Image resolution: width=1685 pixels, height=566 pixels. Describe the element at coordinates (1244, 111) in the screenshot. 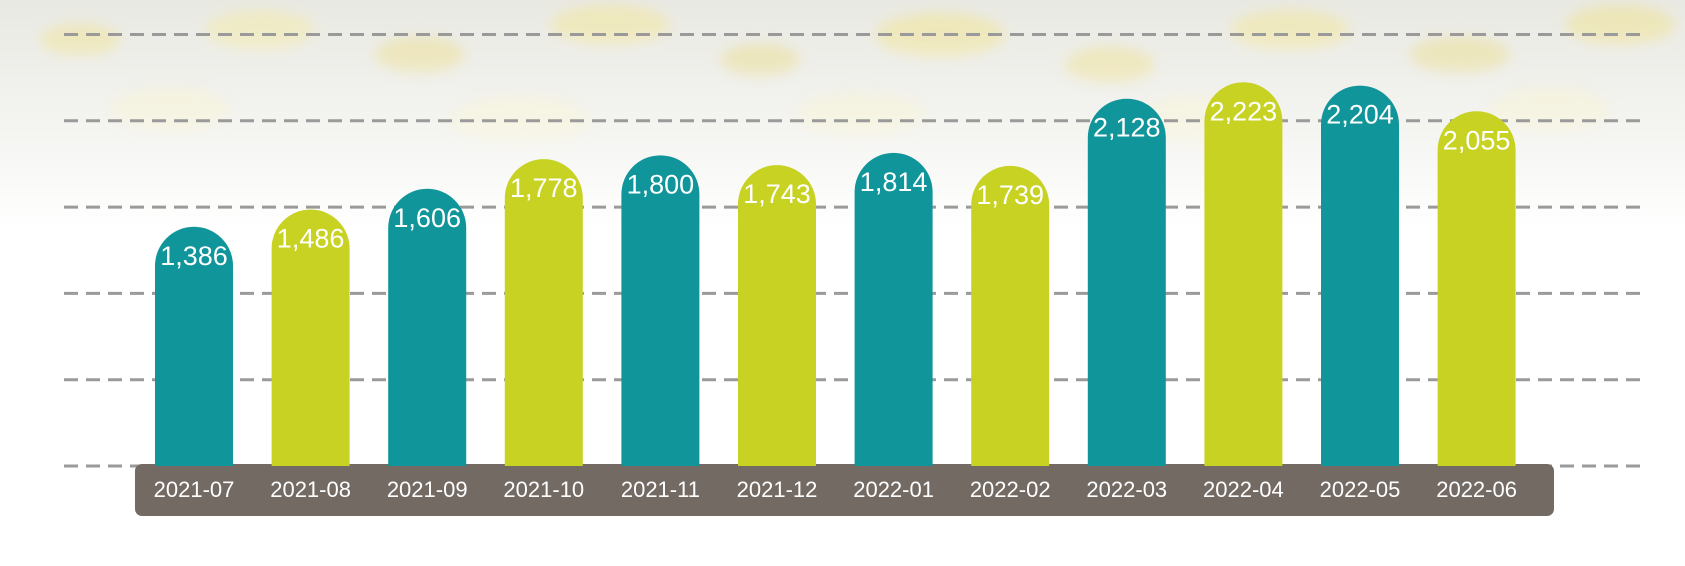

I see `value-label: 2,223` at that location.